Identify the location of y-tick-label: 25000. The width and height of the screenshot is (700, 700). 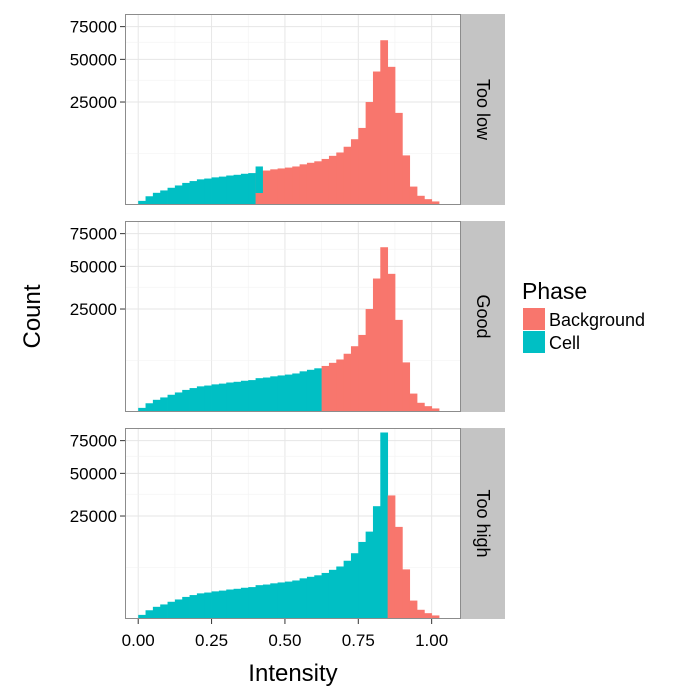
(93, 102).